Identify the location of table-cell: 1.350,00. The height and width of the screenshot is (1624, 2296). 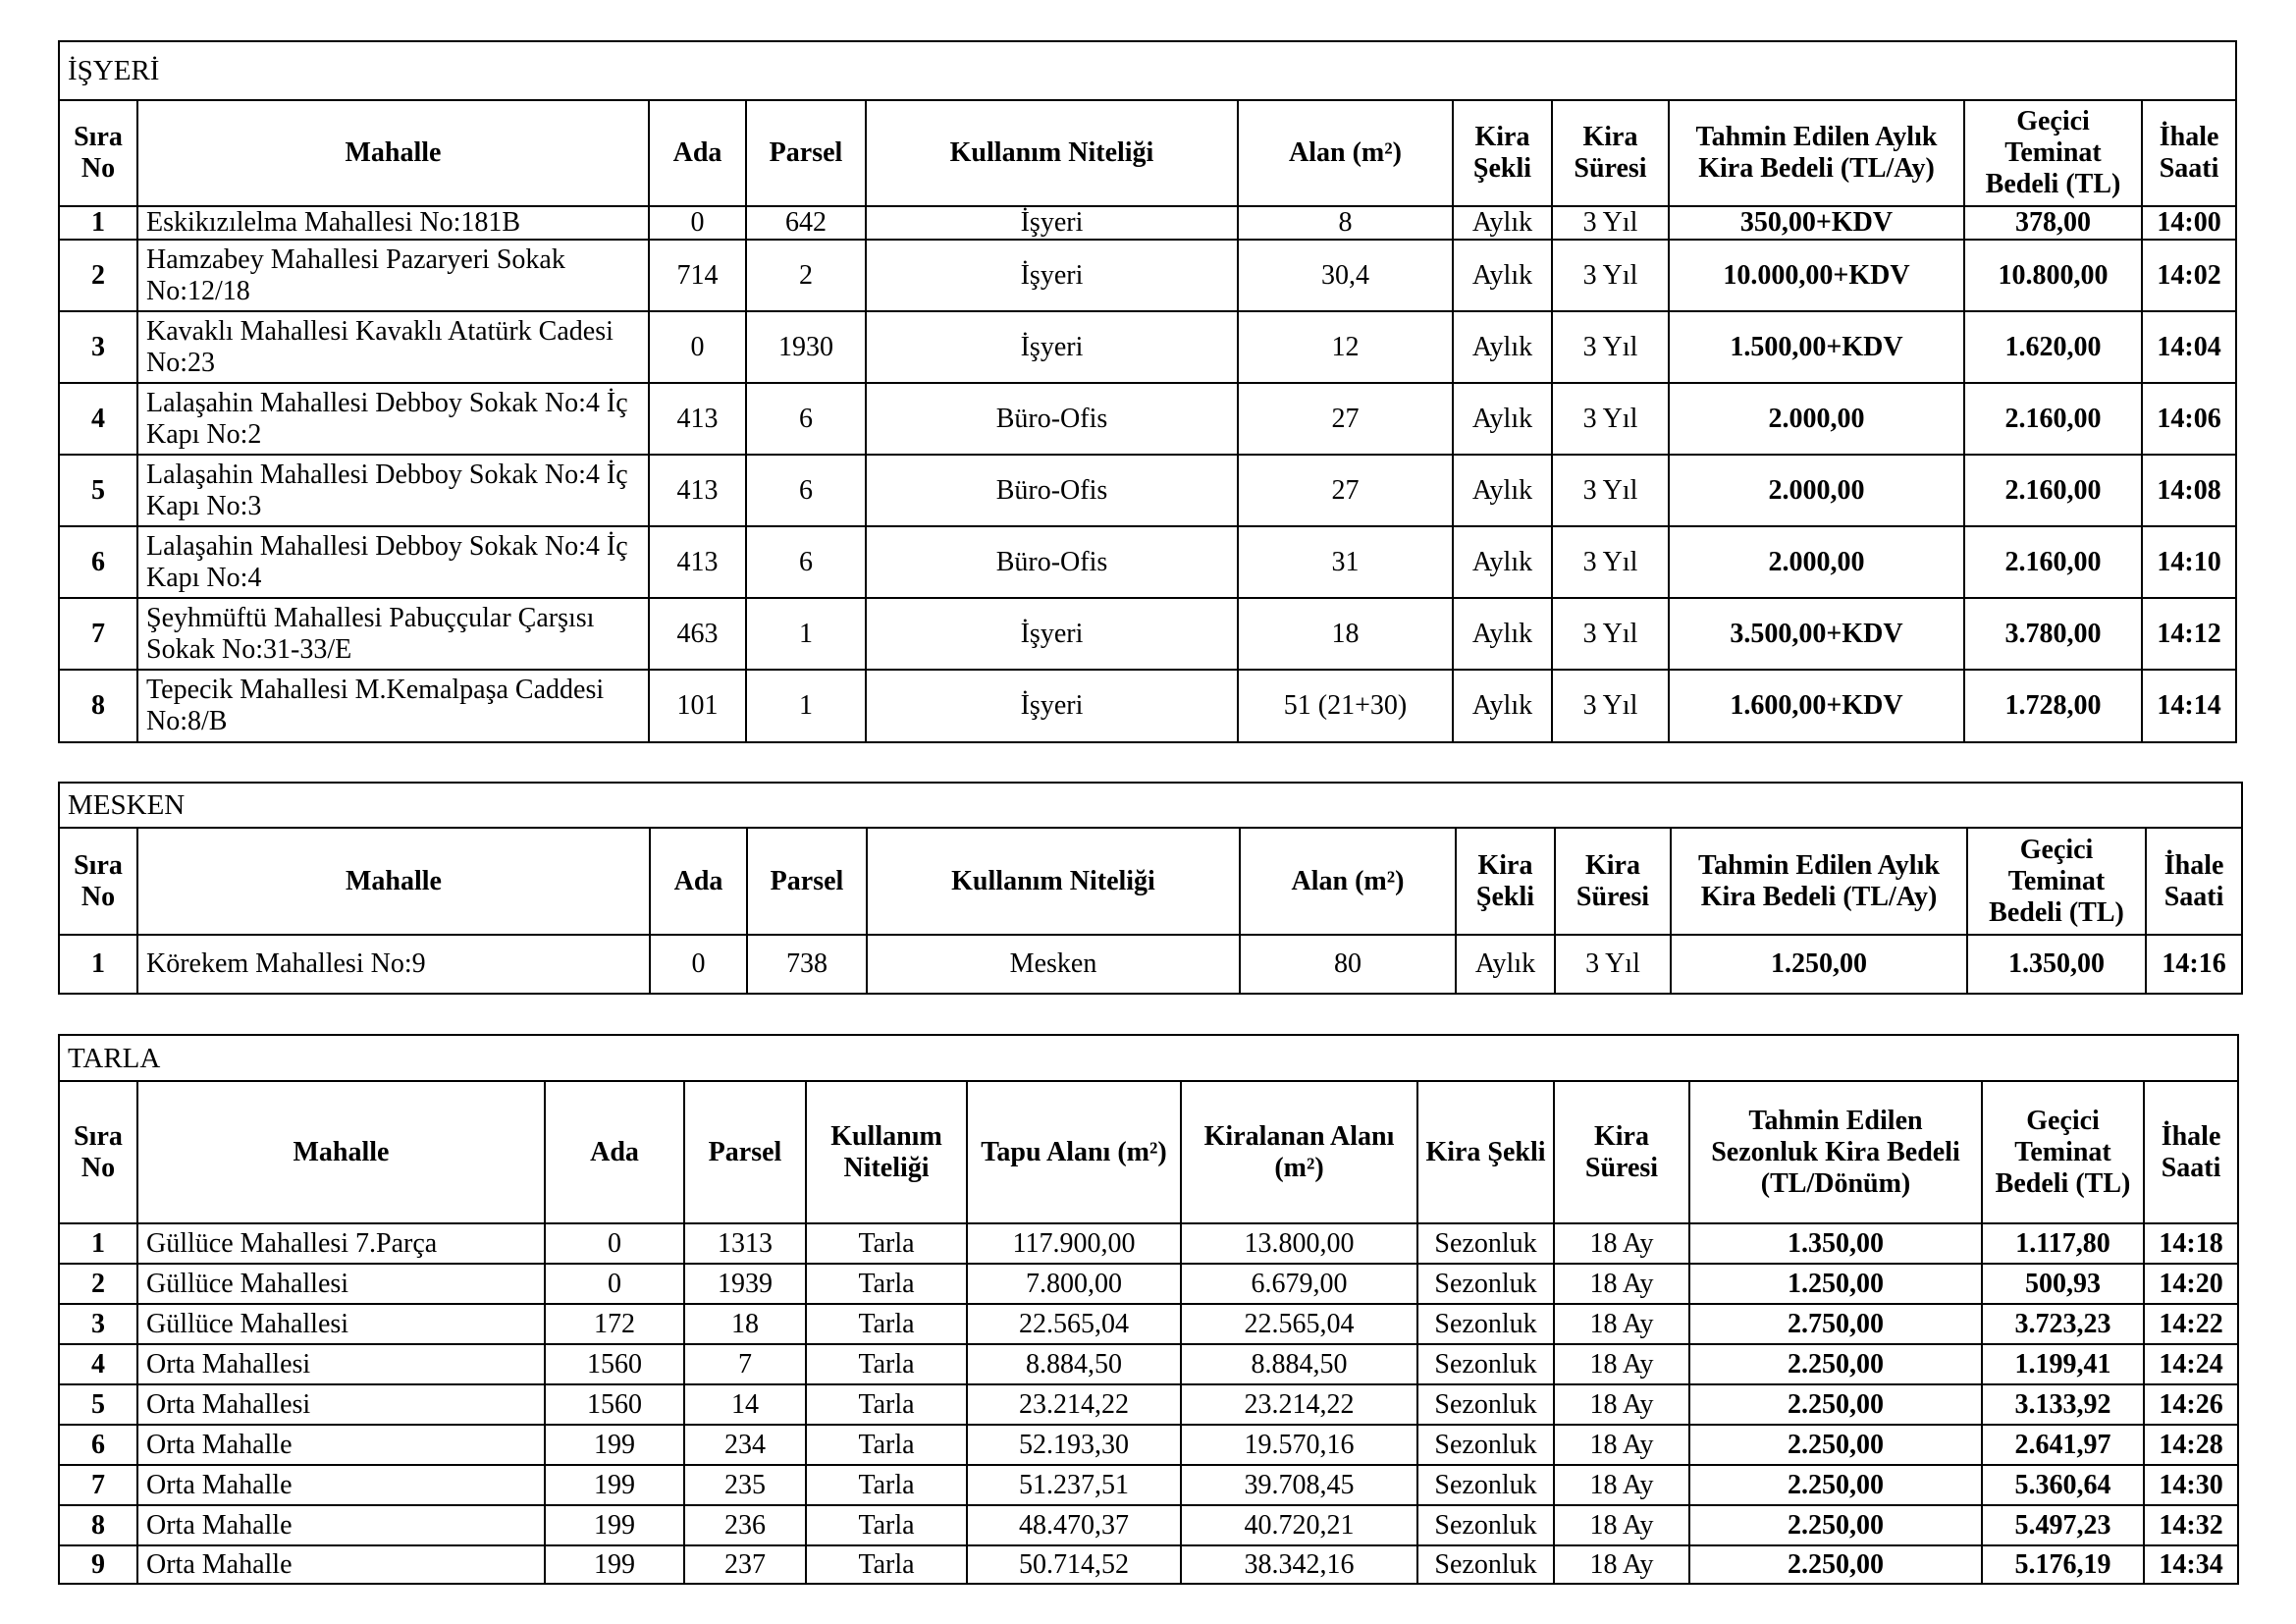
(1836, 1243).